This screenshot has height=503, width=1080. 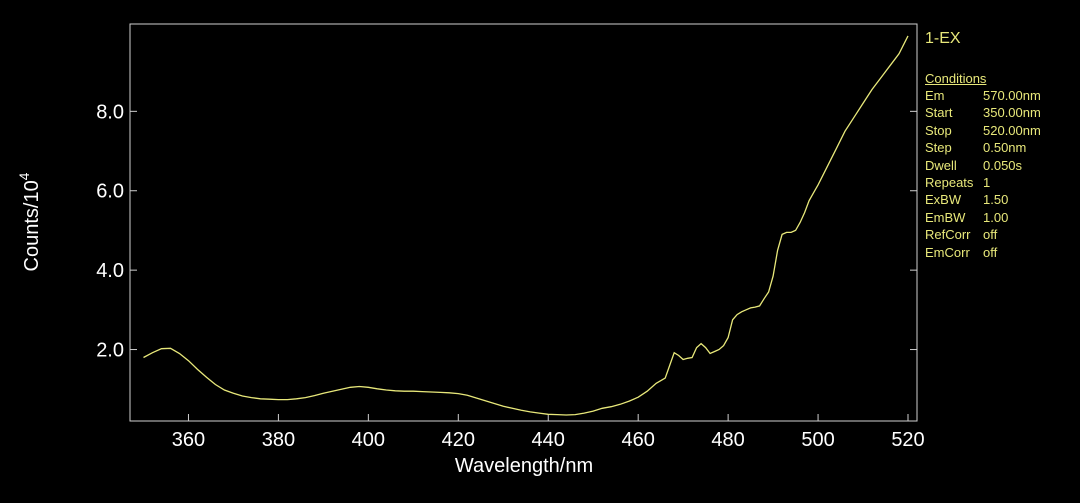 I want to click on condition-row: RefCorr off, so click(x=1000, y=234).